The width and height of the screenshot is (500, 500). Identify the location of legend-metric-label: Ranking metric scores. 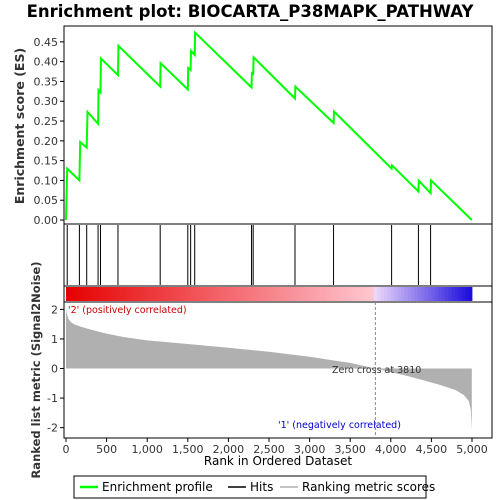
(368, 487).